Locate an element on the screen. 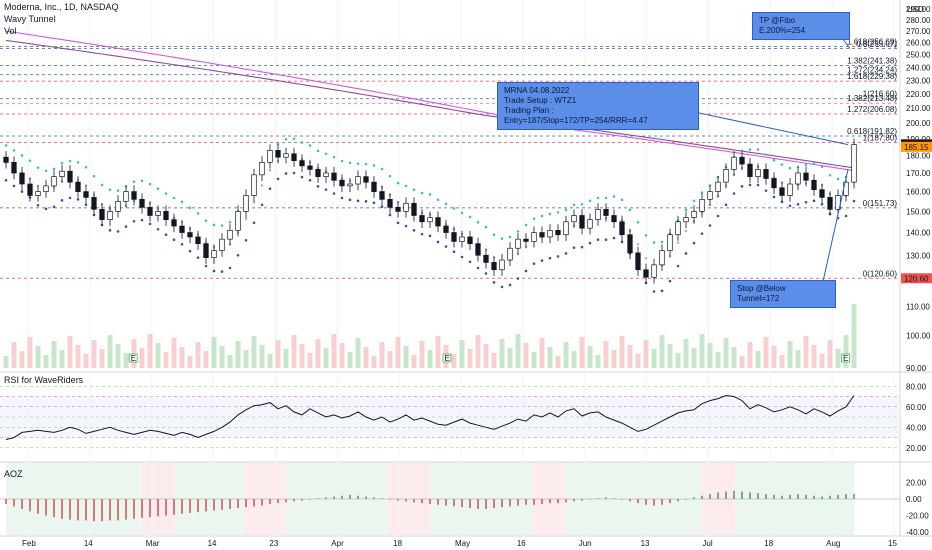  price-tick-label: 110.00 is located at coordinates (918, 306).